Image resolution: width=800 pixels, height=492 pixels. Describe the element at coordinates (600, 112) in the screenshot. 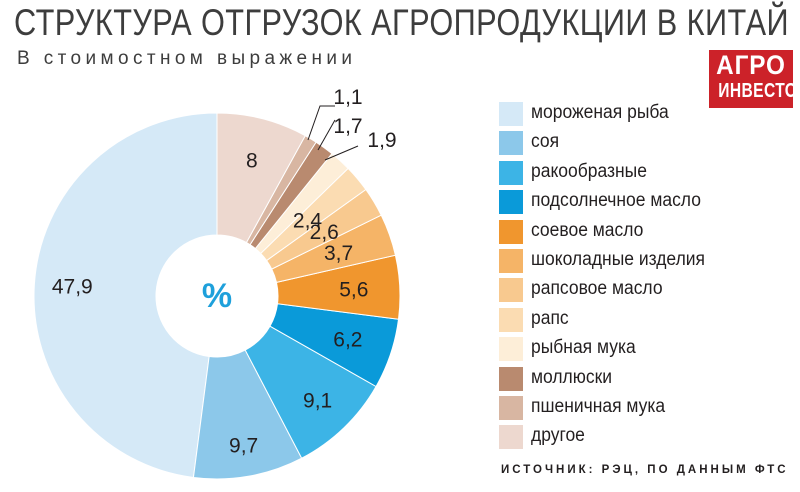

I see `legend-label: мороженая рыба` at that location.